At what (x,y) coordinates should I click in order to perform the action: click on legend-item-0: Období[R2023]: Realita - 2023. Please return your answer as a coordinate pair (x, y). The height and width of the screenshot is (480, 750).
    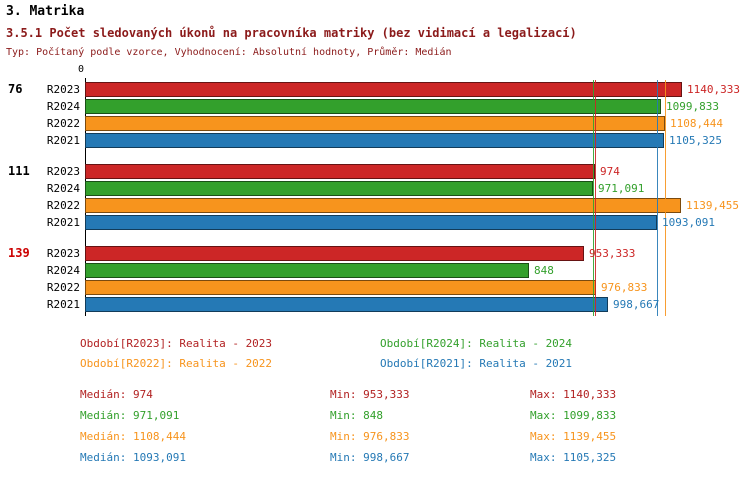
    Looking at the image, I should click on (176, 343).